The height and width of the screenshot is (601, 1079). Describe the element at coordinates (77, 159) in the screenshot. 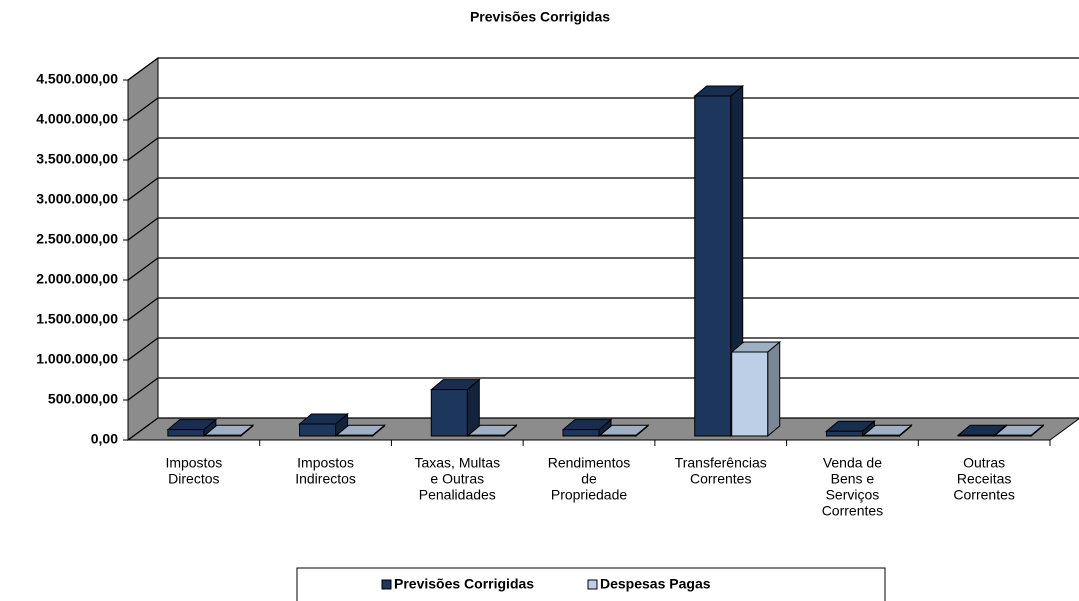

I see `y-tick-label: 3.500.000,00` at that location.